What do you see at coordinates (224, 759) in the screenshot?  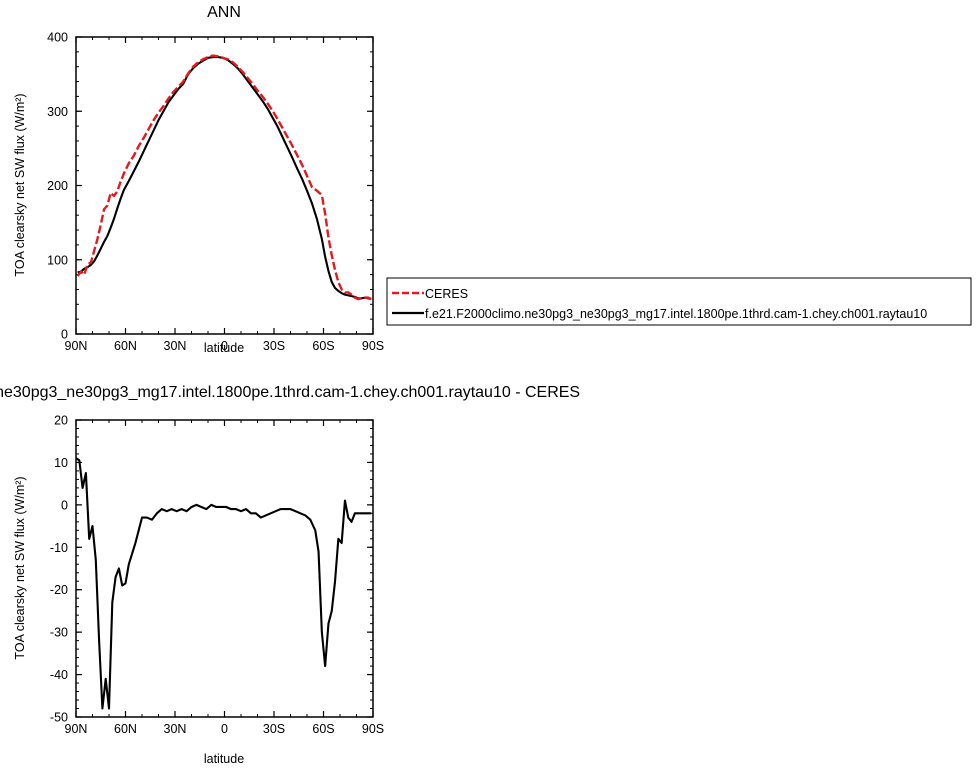 I see `bottom-x-axis-label: latitude` at bounding box center [224, 759].